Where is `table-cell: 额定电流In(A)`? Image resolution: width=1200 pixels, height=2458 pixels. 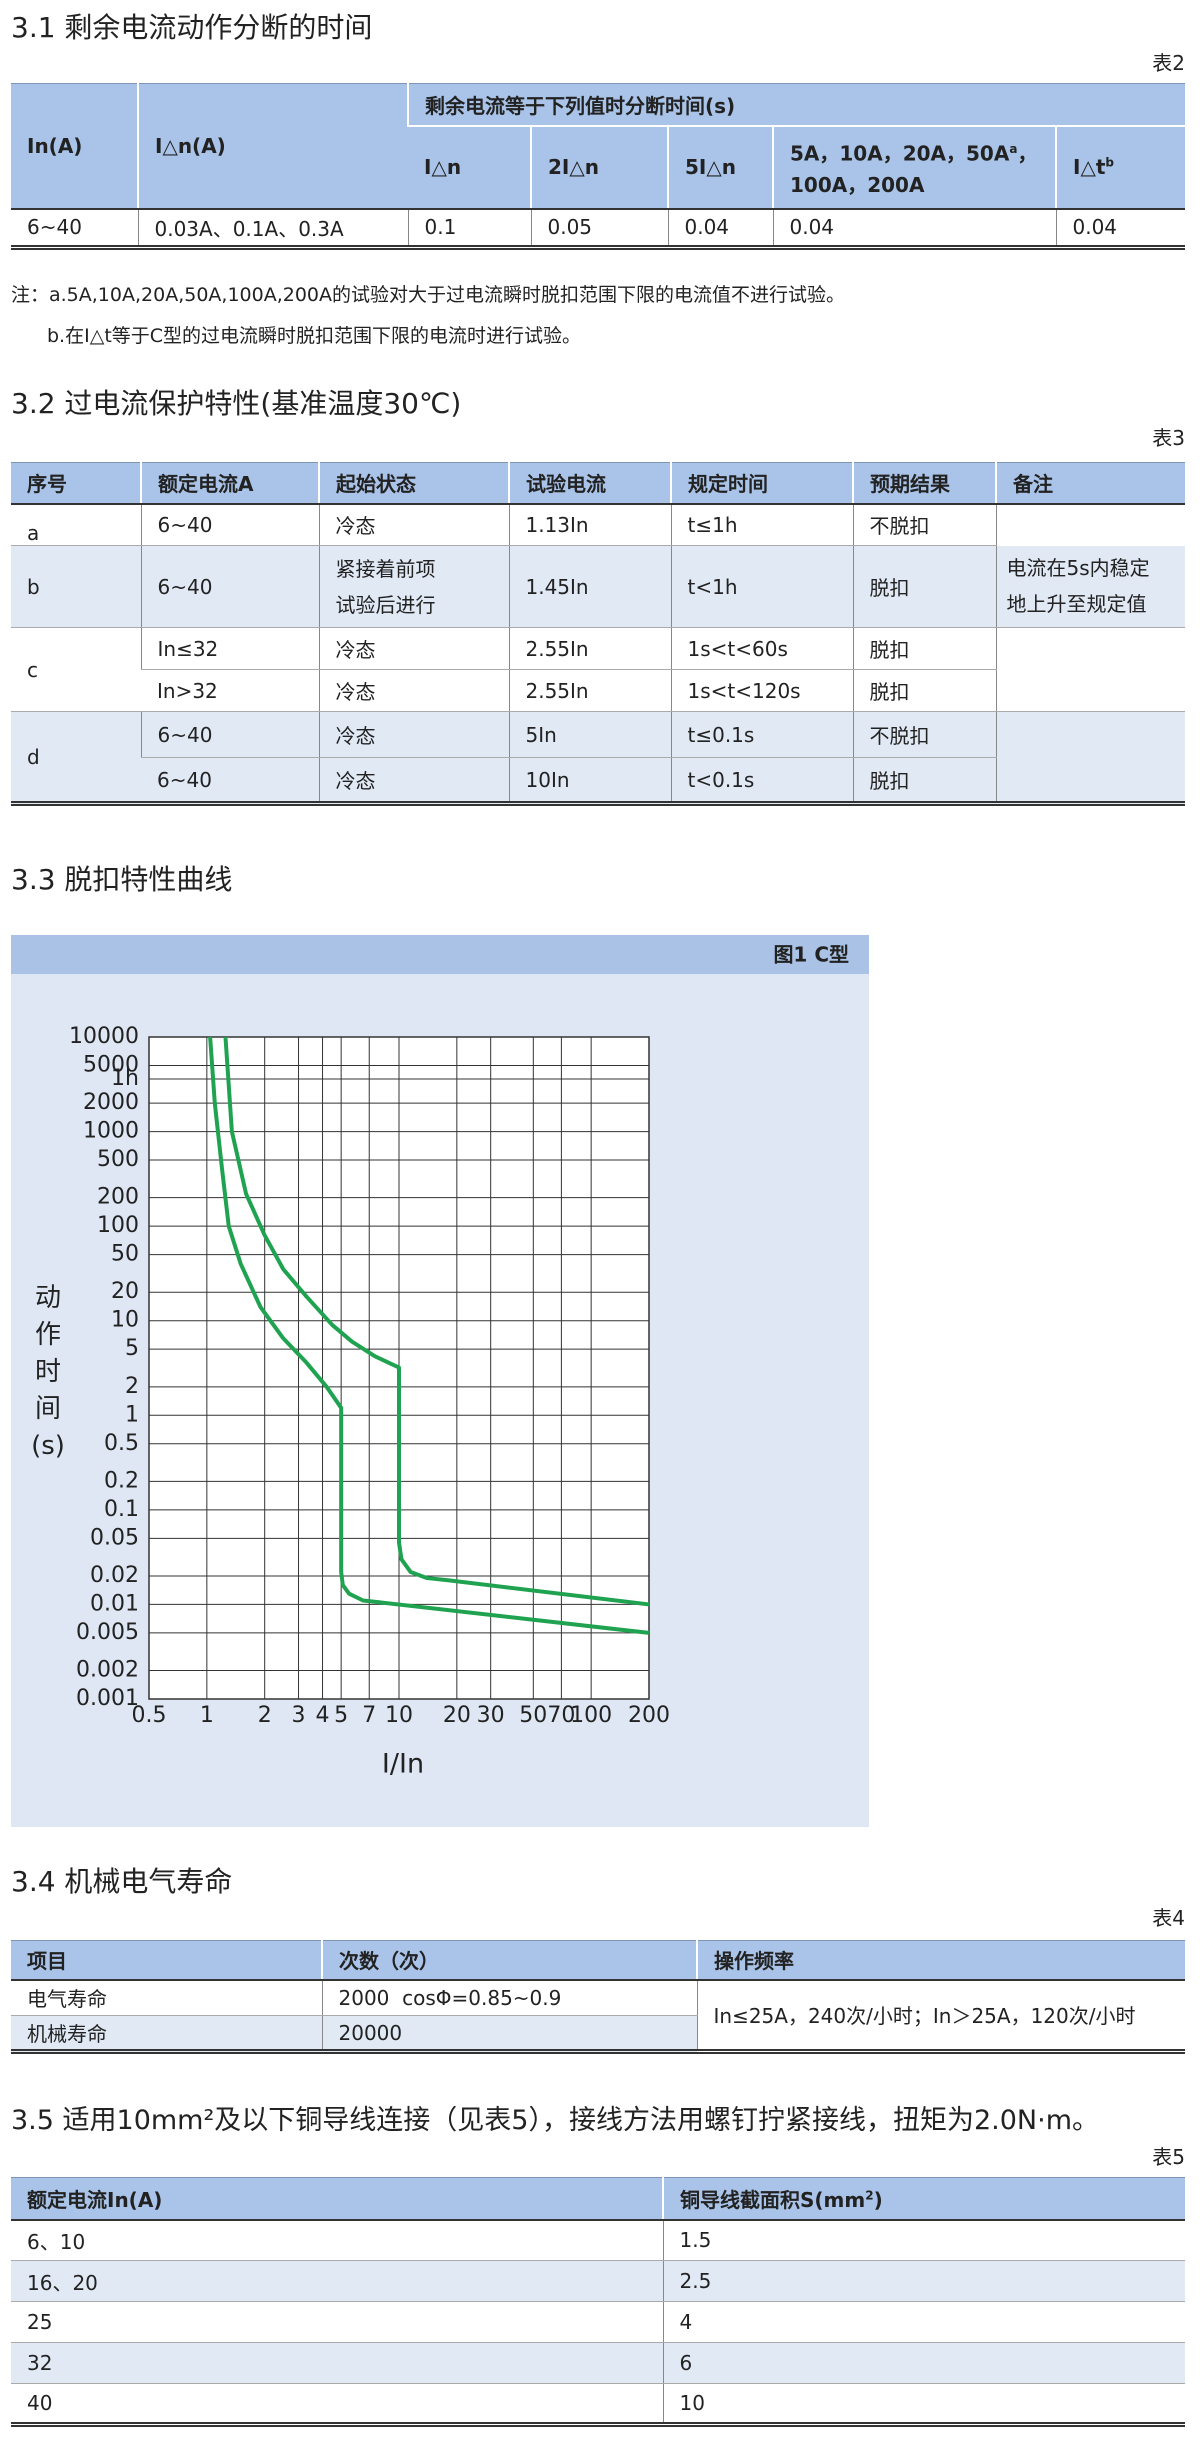 table-cell: 额定电流In(A) is located at coordinates (337, 2199).